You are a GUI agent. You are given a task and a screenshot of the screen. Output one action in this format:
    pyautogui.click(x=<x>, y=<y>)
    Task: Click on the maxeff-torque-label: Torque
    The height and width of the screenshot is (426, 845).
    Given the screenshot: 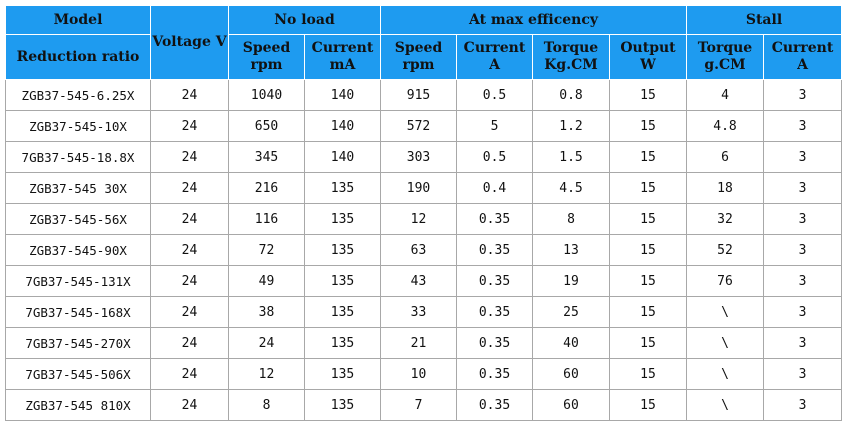 What is the action you would take?
    pyautogui.click(x=571, y=48)
    